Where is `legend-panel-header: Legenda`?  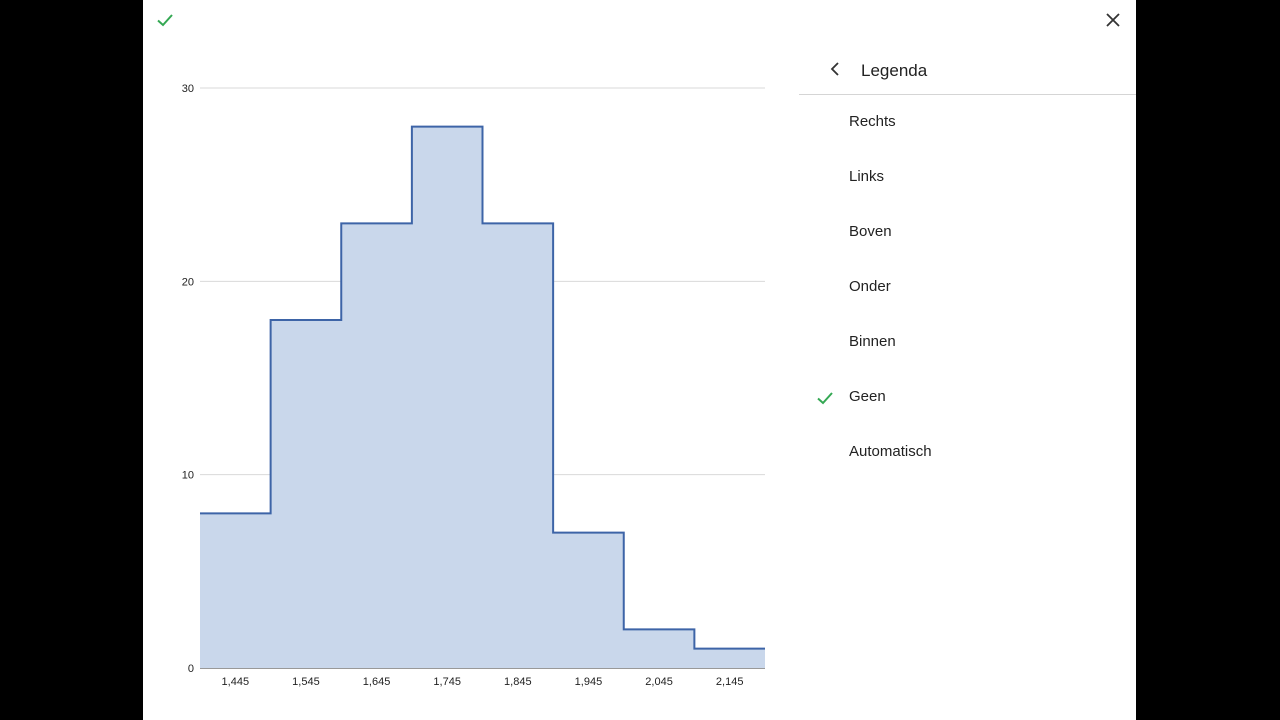
legend-panel-header: Legenda is located at coordinates (967, 67).